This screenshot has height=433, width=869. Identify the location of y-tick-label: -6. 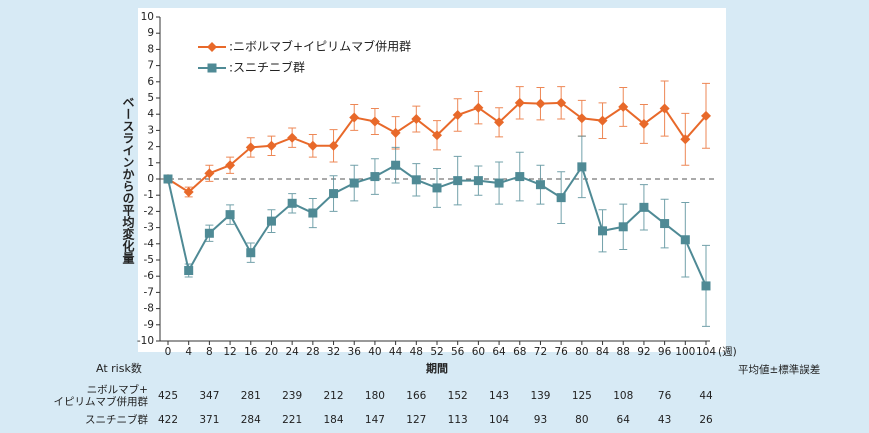
(149, 276).